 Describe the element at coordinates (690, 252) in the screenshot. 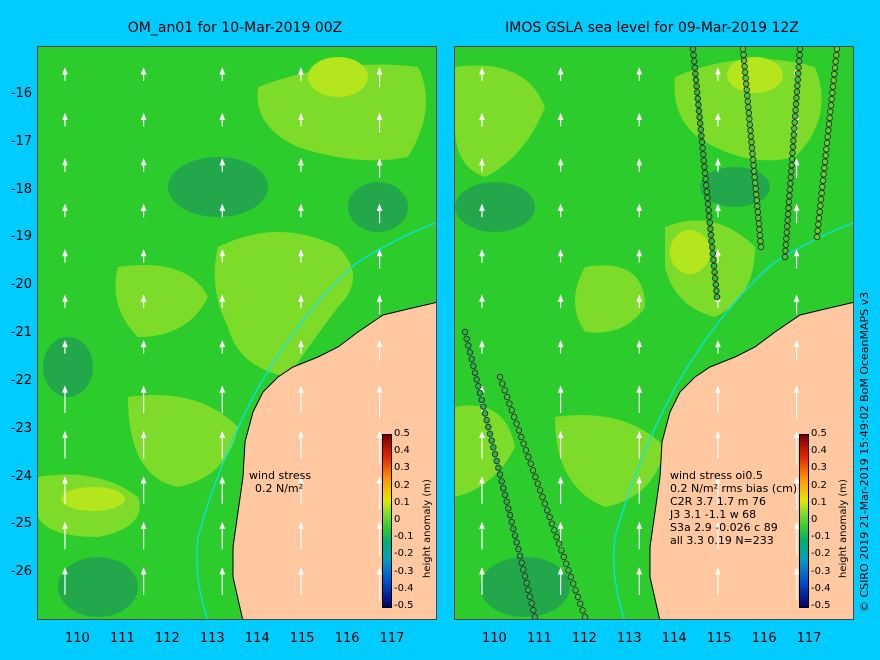

I see `anomaly-peak` at that location.